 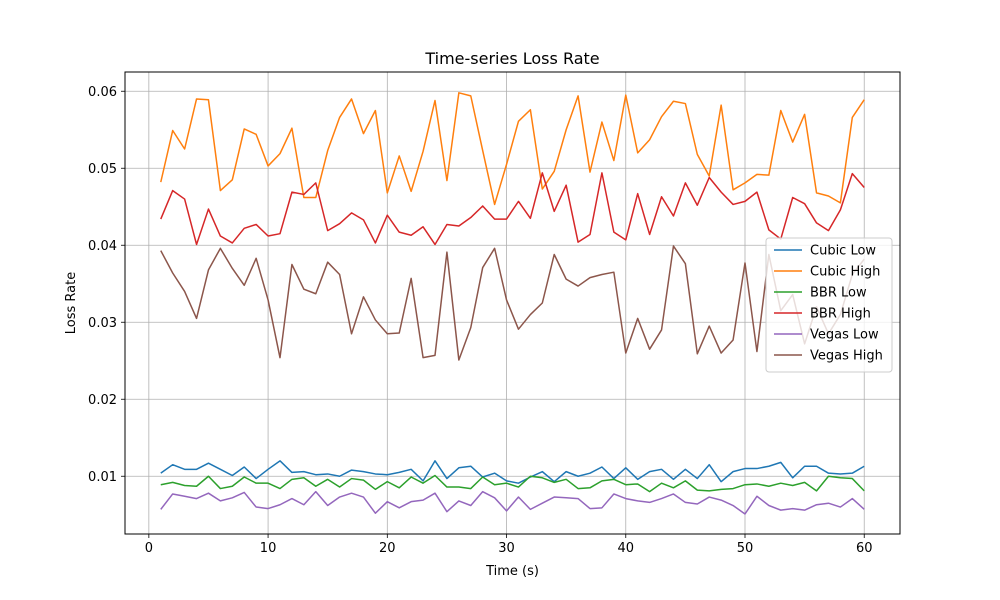 I want to click on series-line-bbr-high, so click(x=512, y=209).